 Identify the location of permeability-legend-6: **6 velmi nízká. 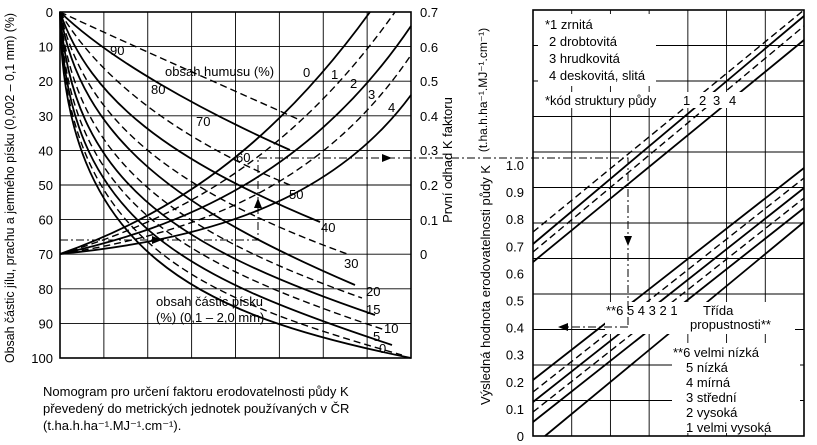
(716, 352).